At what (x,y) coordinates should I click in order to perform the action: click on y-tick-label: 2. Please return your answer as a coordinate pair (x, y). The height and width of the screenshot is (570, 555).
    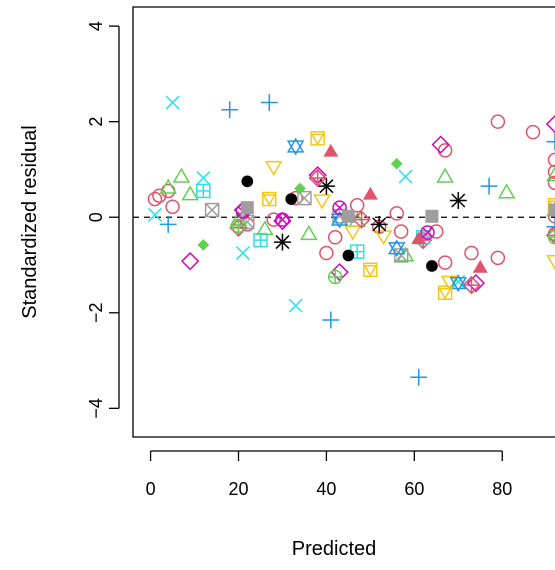
    Looking at the image, I should click on (96, 122).